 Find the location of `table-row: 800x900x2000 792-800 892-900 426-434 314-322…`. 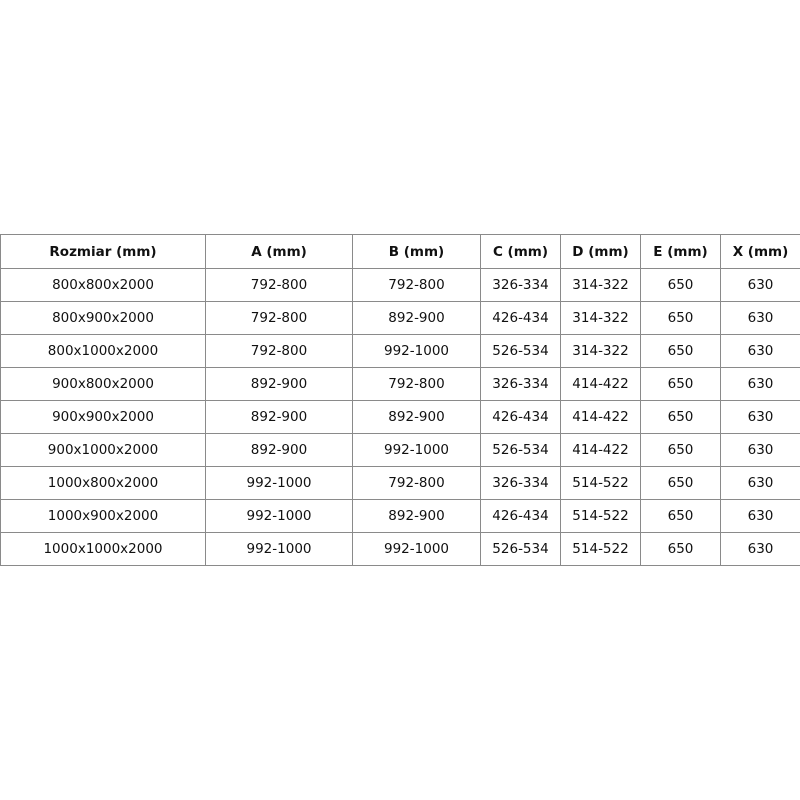

table-row: 800x900x2000 792-800 892-900 426-434 314-322… is located at coordinates (400, 318).